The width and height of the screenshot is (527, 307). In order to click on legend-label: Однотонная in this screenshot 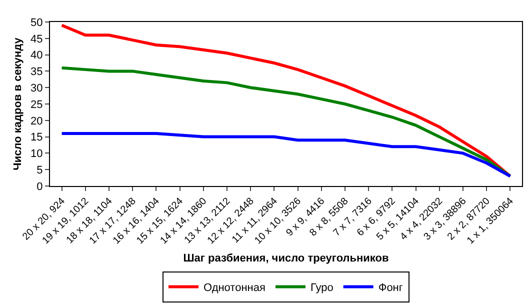, I will do `click(235, 288)`.